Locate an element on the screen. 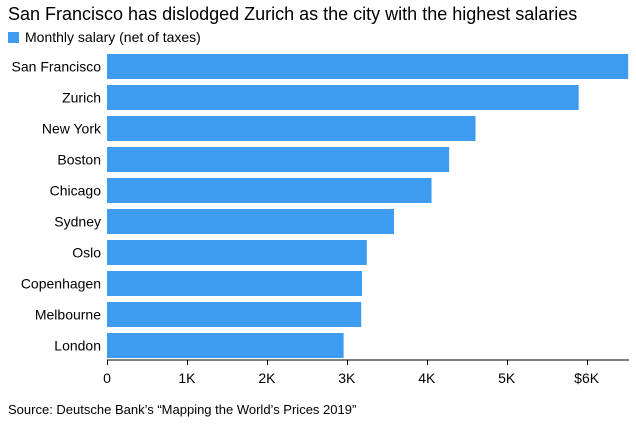  category-label: Copenhagen is located at coordinates (61, 284).